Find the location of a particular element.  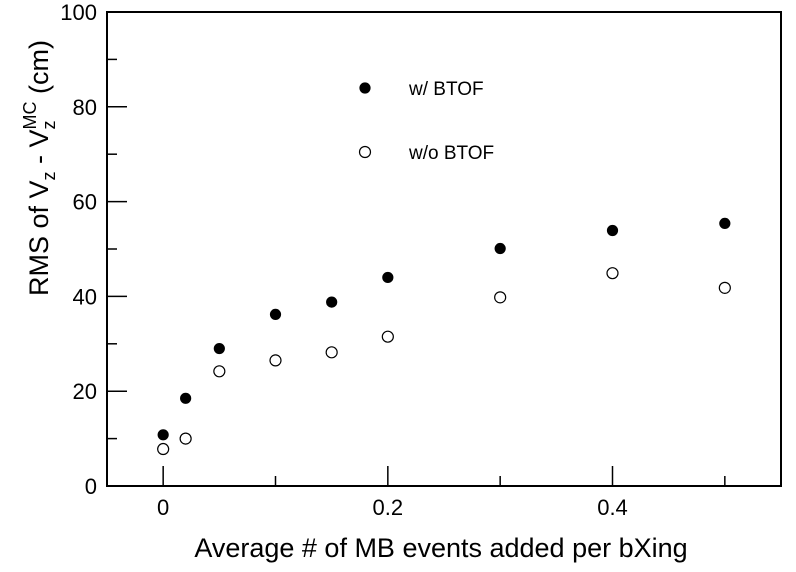

y-tick-label: 100 is located at coordinates (78, 12).